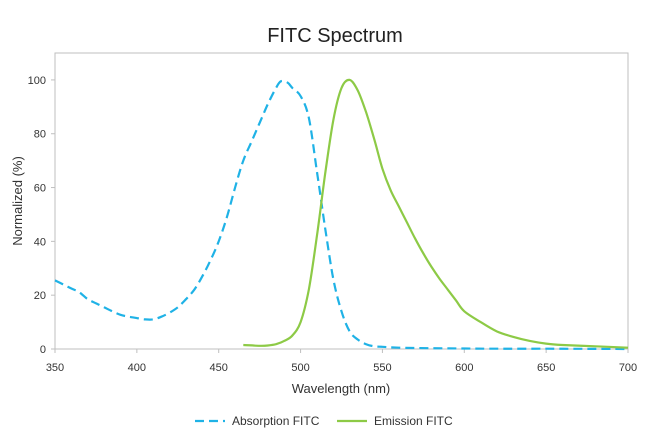 The image size is (650, 445). I want to click on y-tick-label: 60, so click(40, 189).